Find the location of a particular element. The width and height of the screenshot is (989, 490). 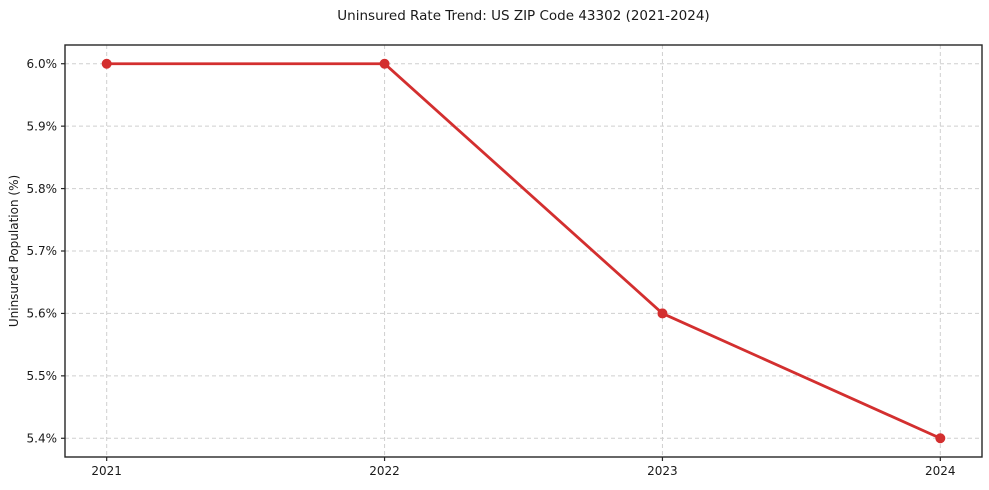

x-tick-label: 2024 is located at coordinates (940, 471).